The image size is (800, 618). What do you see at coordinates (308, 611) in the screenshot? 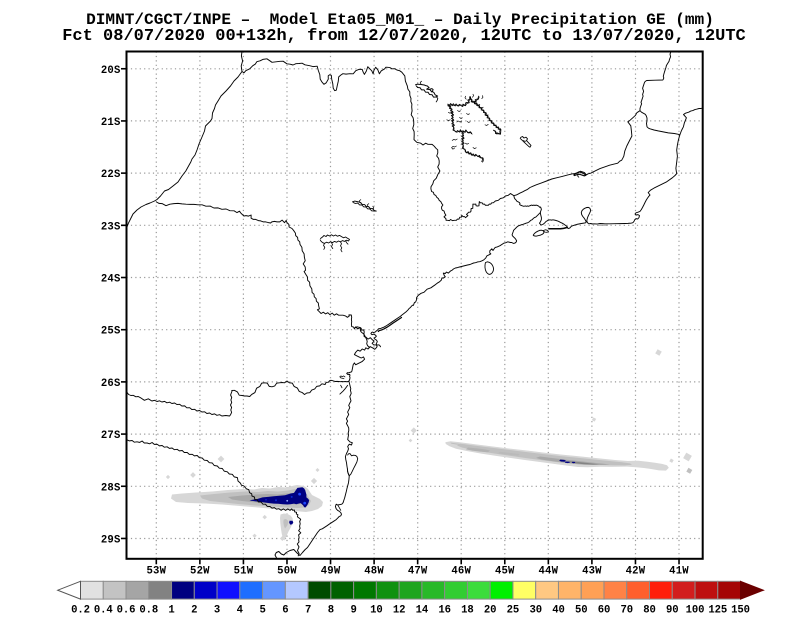
I see `svg-text: 7` at bounding box center [308, 611].